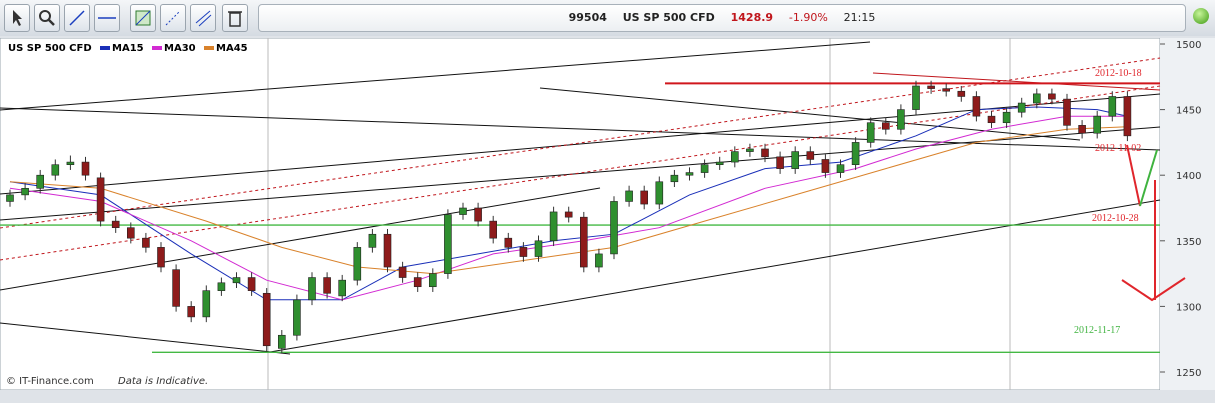 This screenshot has height=403, width=1215. Describe the element at coordinates (50, 381) in the screenshot. I see `footer-credit: © IT-Finance.com` at that location.